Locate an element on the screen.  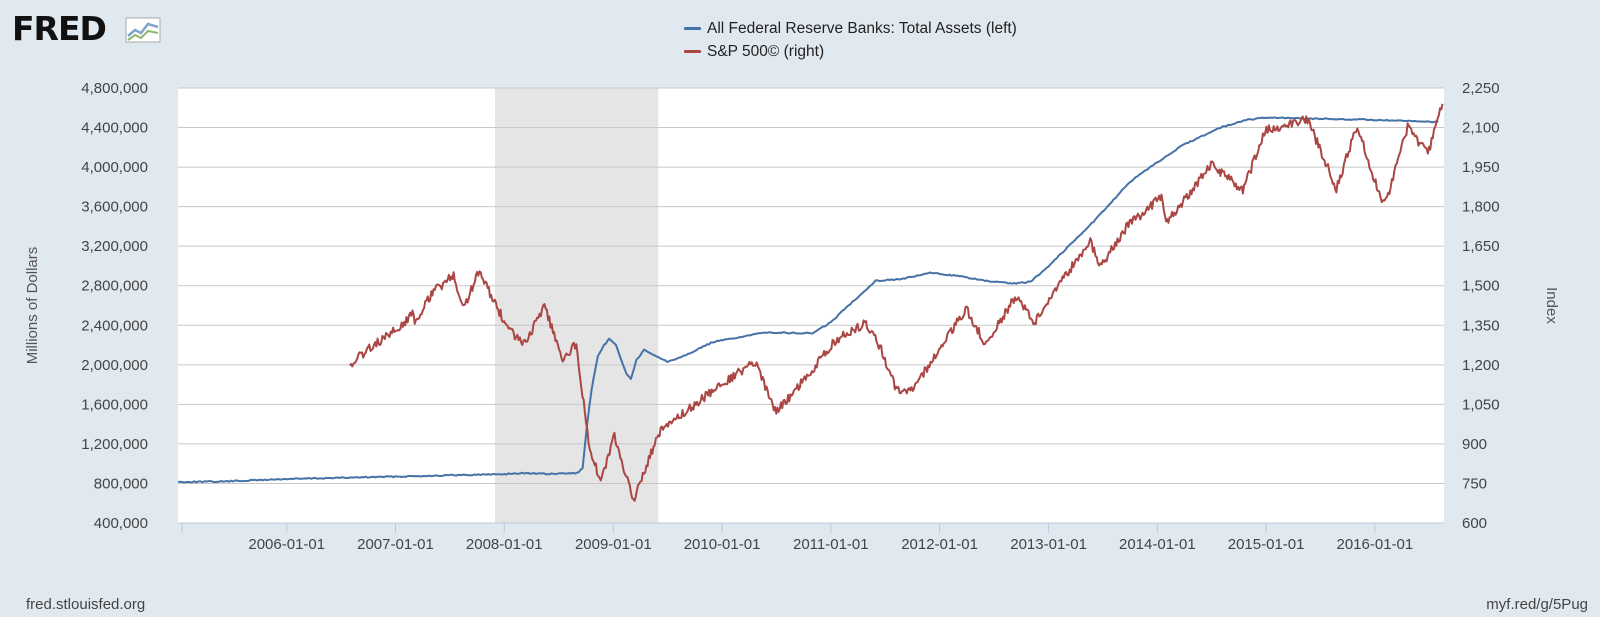
y-right-axis-title: Index is located at coordinates (1551, 305).